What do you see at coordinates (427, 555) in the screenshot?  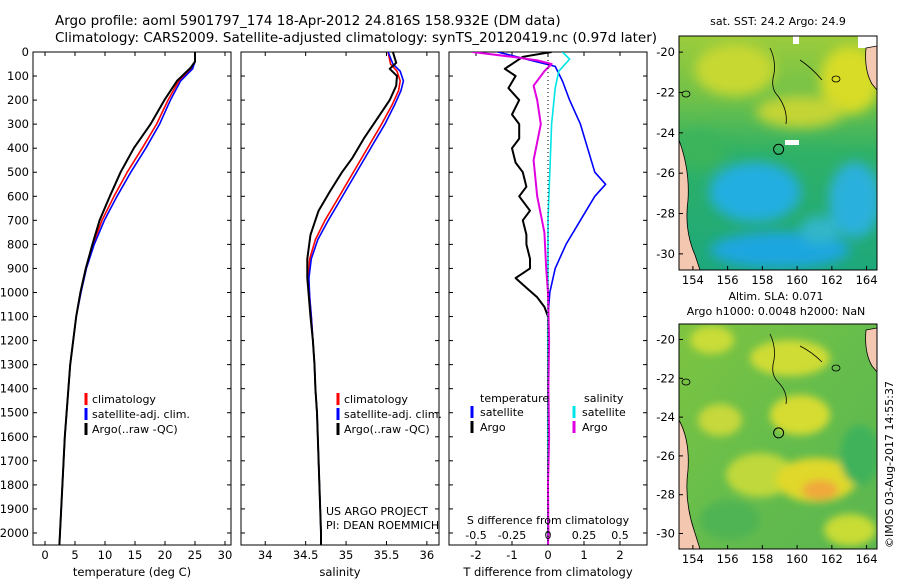 I see `x-tick-label: 36` at bounding box center [427, 555].